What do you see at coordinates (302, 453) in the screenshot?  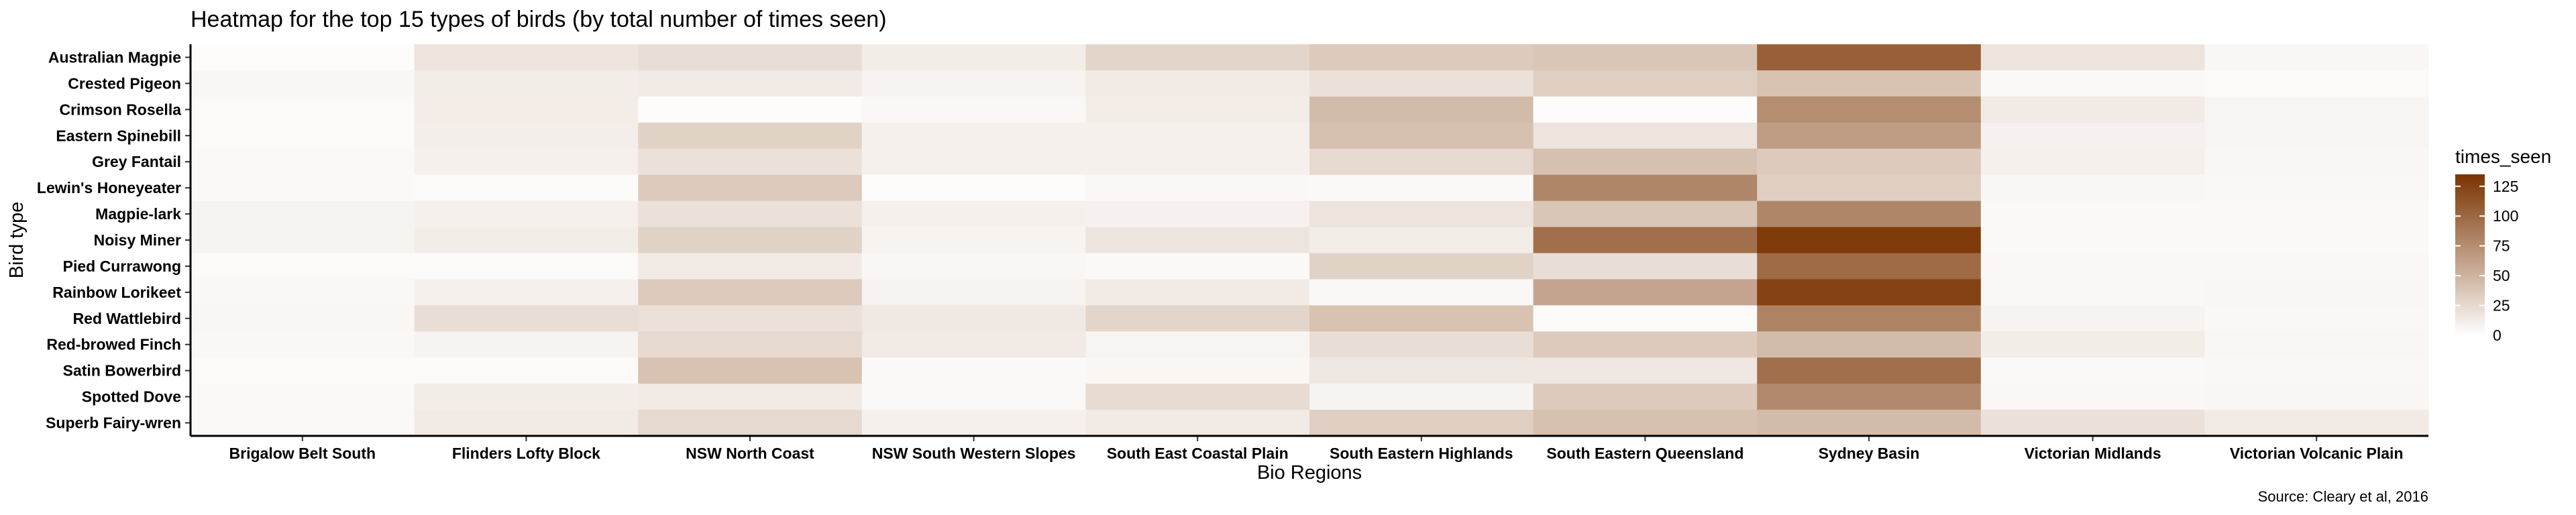 I see `x-axis-tick-label: Brigalow Belt South` at bounding box center [302, 453].